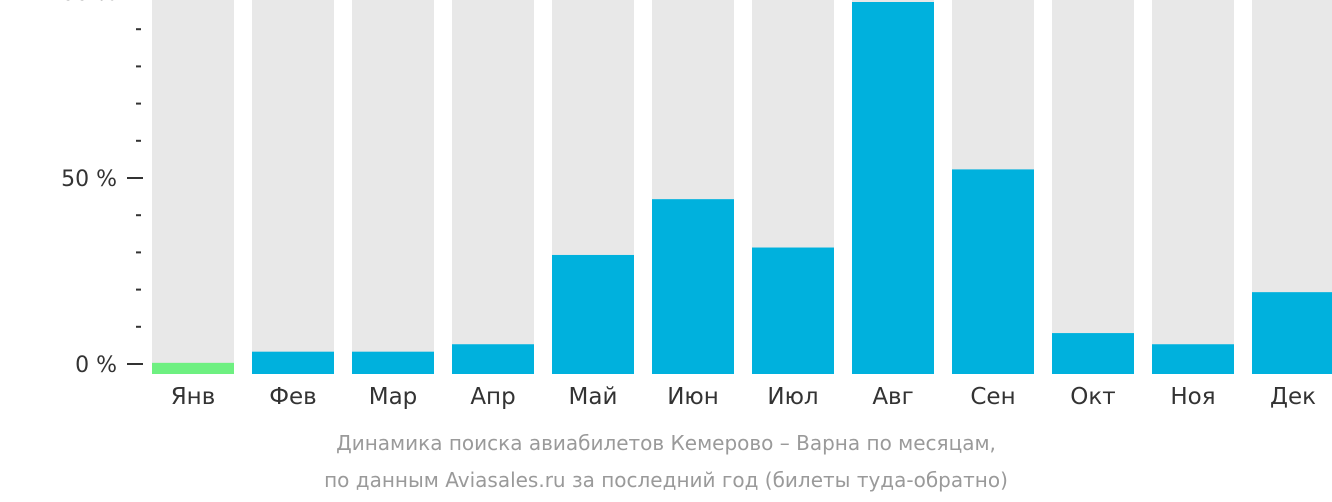  What do you see at coordinates (593, 397) in the screenshot?
I see `x-tick-label: Май` at bounding box center [593, 397].